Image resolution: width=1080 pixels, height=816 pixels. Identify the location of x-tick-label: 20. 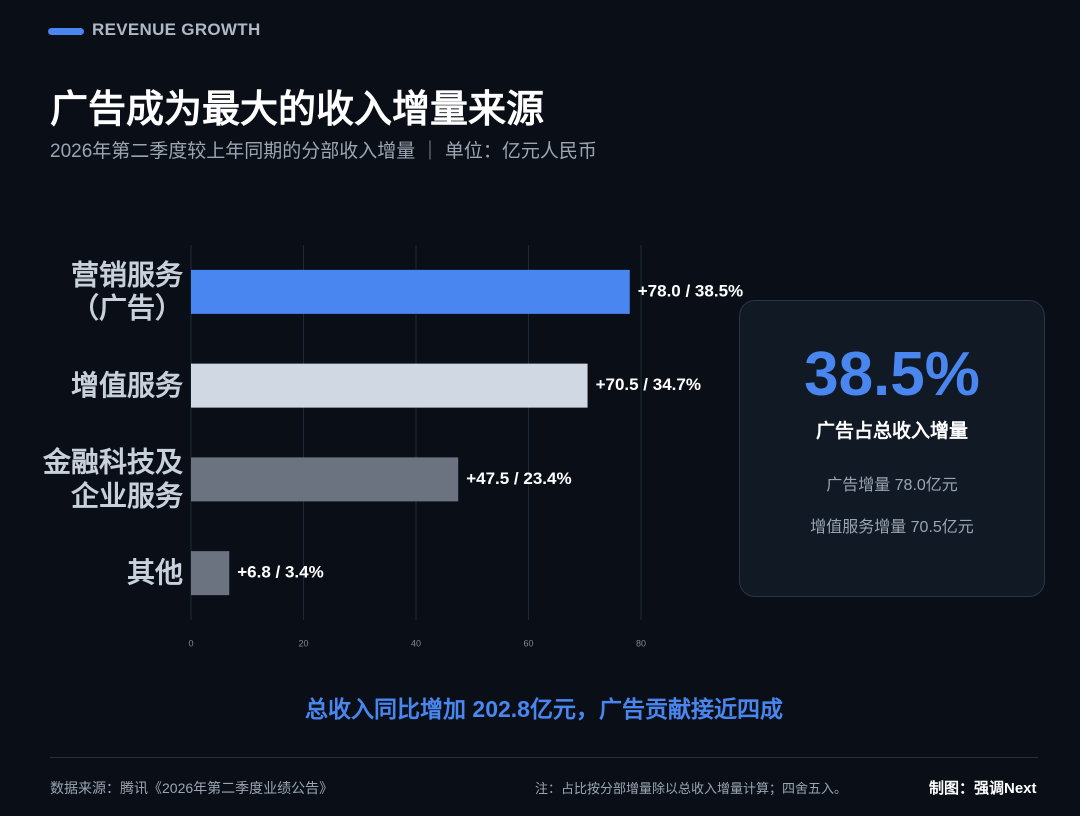
(303, 643).